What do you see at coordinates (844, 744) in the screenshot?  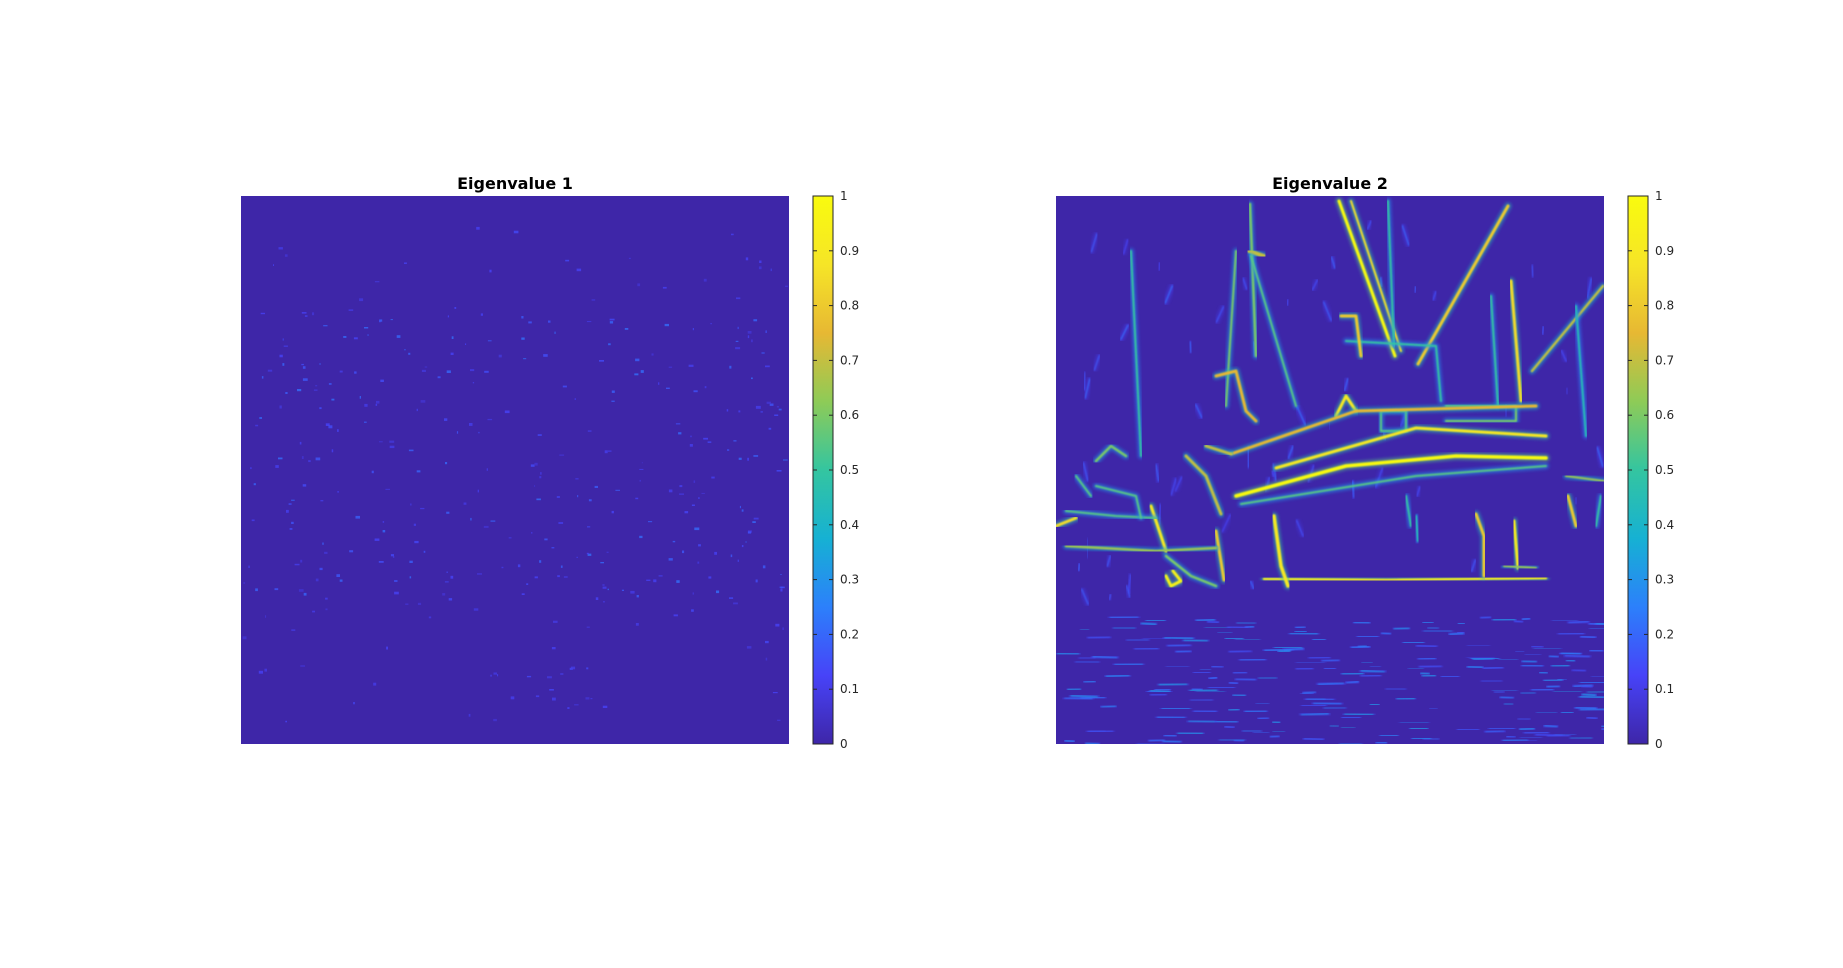 I see `colorbar-tick-label: 0` at bounding box center [844, 744].